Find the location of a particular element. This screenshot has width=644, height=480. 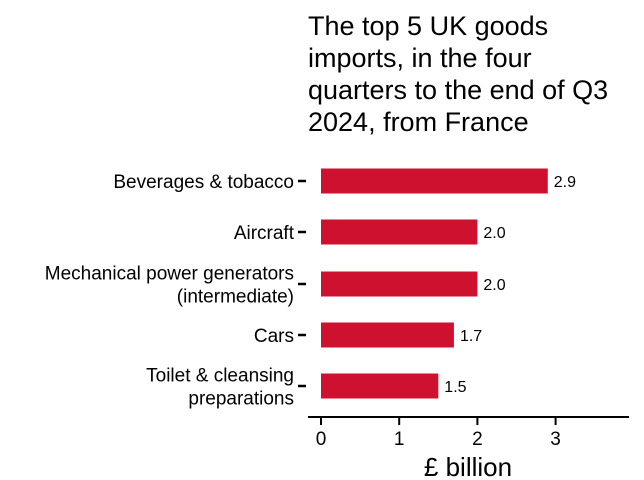

chart-title-line: 2024, from France is located at coordinates (418, 122).